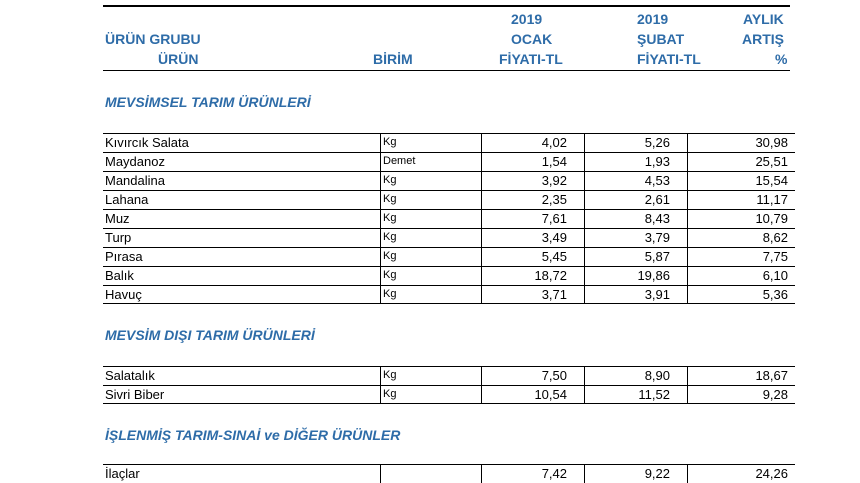 This screenshot has width=860, height=483. What do you see at coordinates (531, 59) in the screenshot?
I see `header-jan-price: FİYATI-TL` at bounding box center [531, 59].